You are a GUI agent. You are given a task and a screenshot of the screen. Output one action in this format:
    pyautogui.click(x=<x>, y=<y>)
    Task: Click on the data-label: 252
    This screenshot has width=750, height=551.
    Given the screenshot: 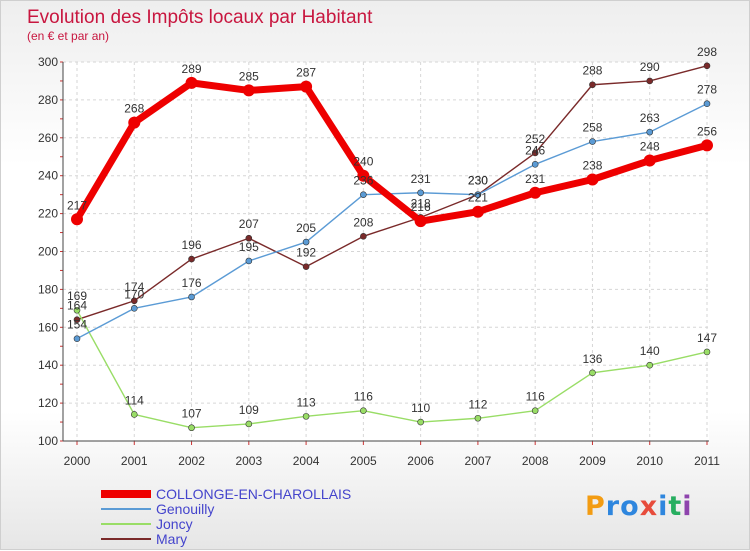 What is the action you would take?
    pyautogui.click(x=535, y=139)
    